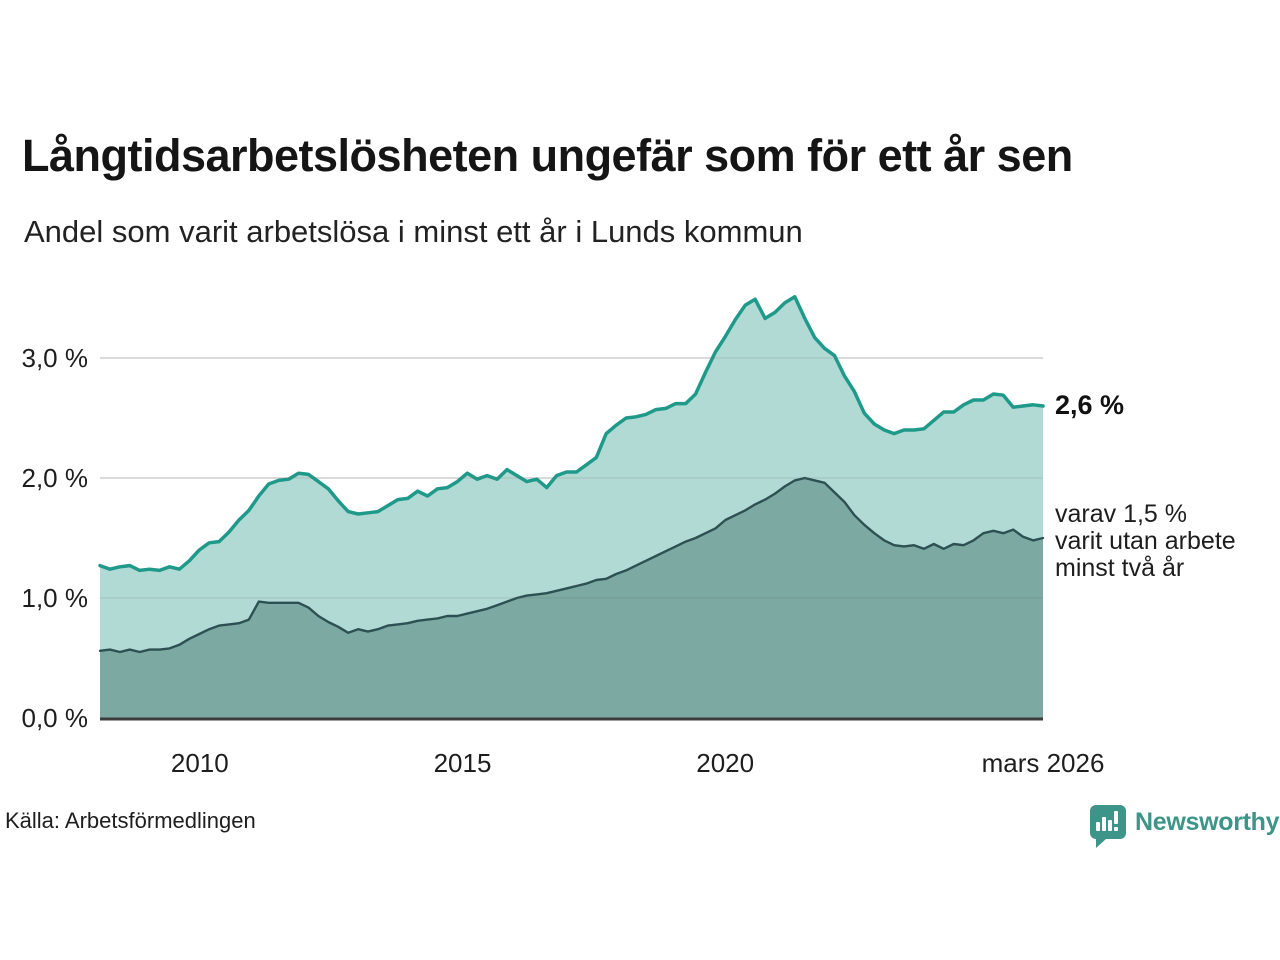 The image size is (1280, 960). Describe the element at coordinates (55, 598) in the screenshot. I see `y-tick-label: 1,0 %` at that location.